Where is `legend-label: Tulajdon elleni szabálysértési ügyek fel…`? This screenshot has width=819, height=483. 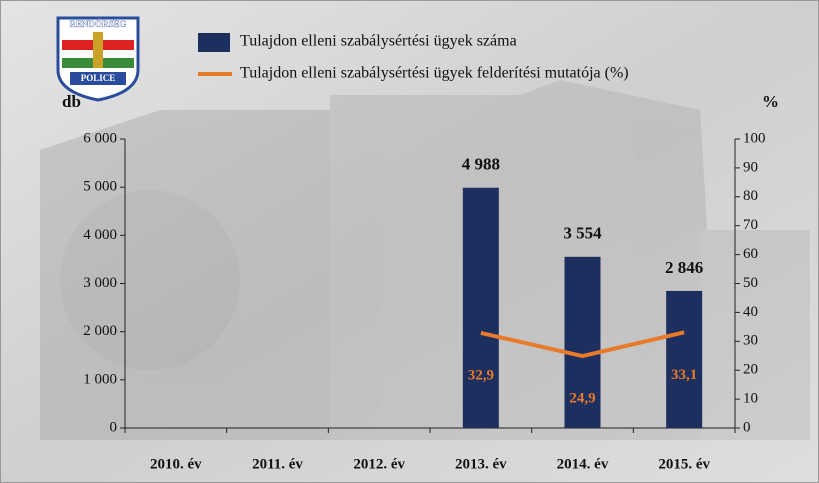 legend-label: Tulajdon elleni szabálysértési ügyek fel… is located at coordinates (434, 73).